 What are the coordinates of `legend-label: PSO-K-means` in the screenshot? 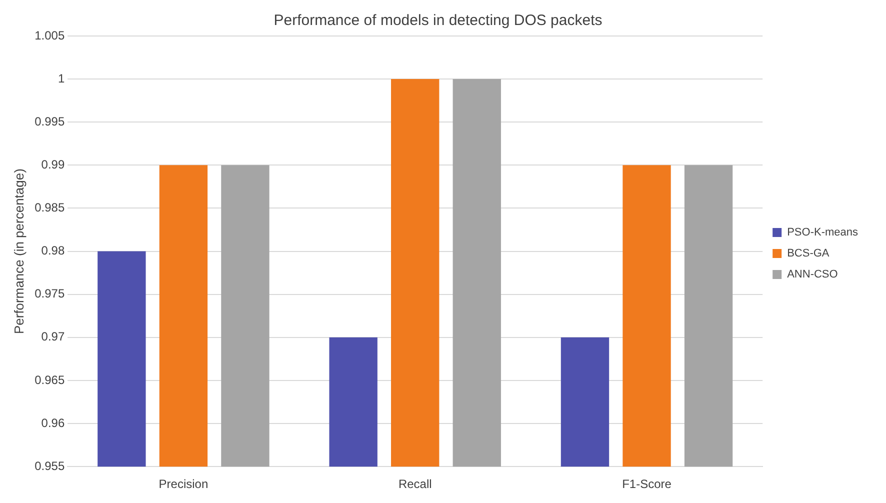 It's located at (822, 232).